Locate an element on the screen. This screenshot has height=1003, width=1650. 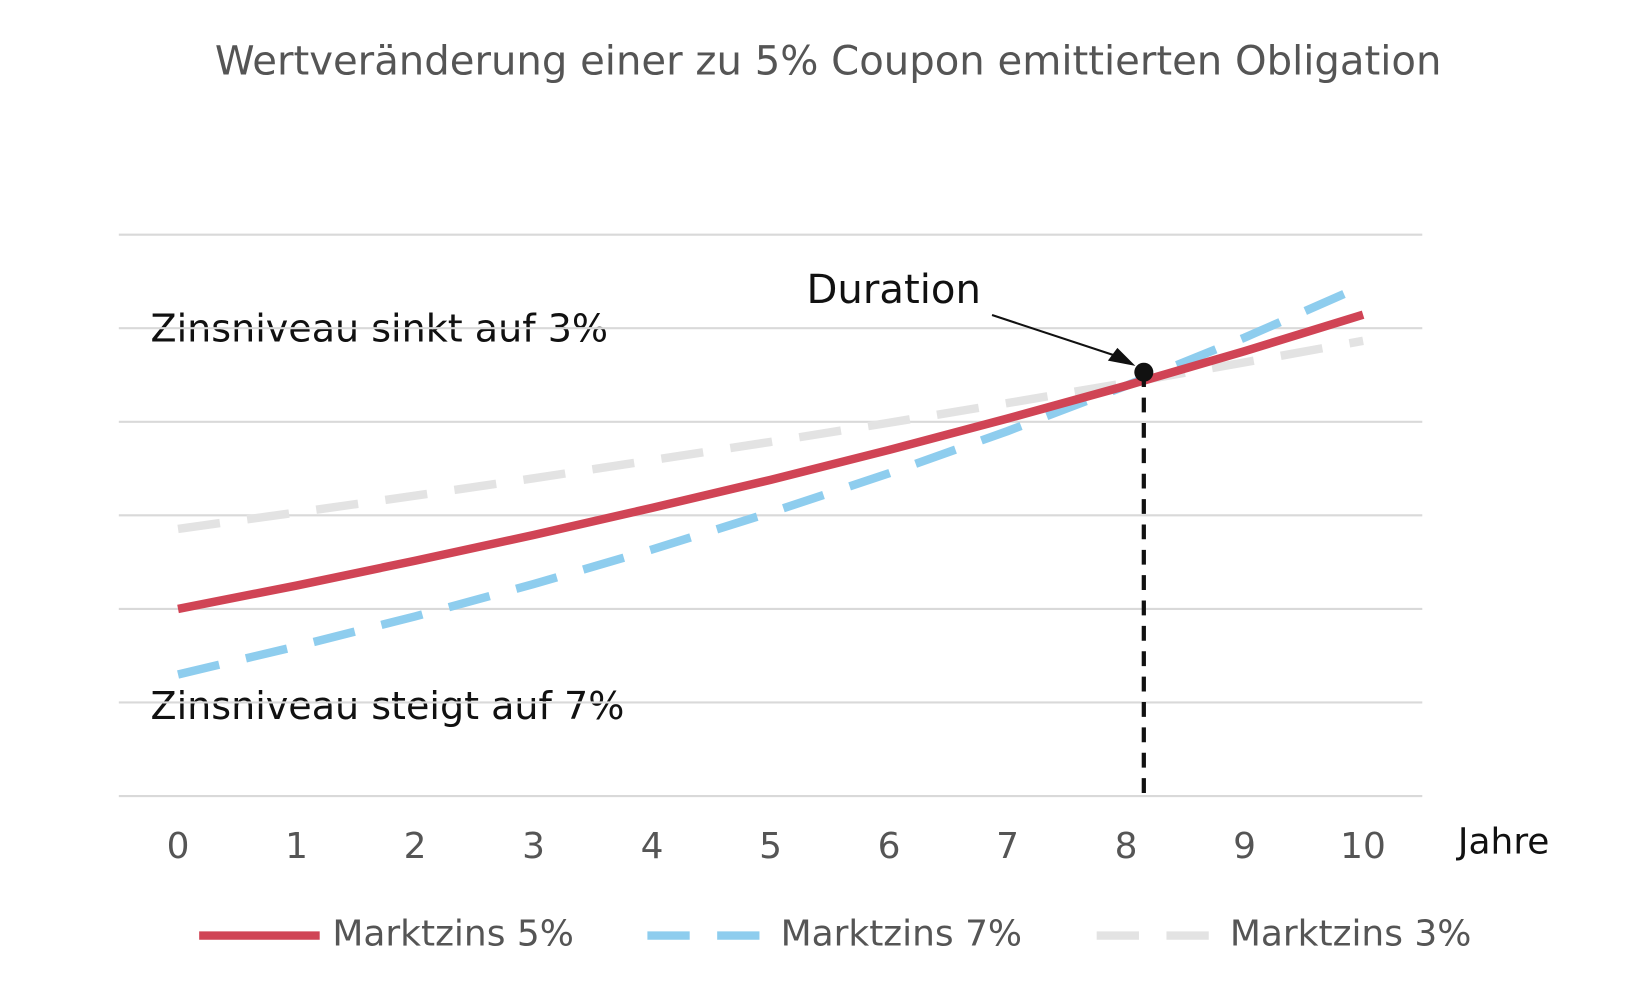
x-tick-label: 8 is located at coordinates (1126, 846).